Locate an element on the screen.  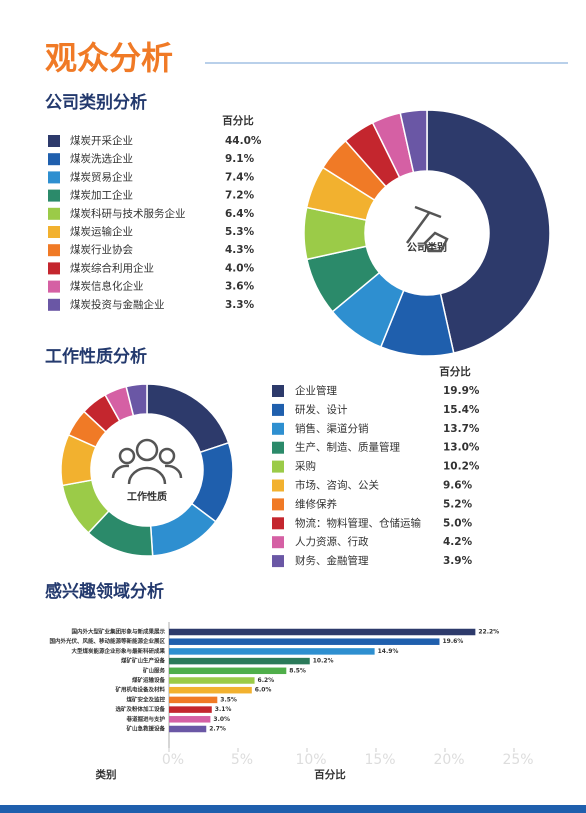
bar-value: 6.2% is located at coordinates (266, 680).